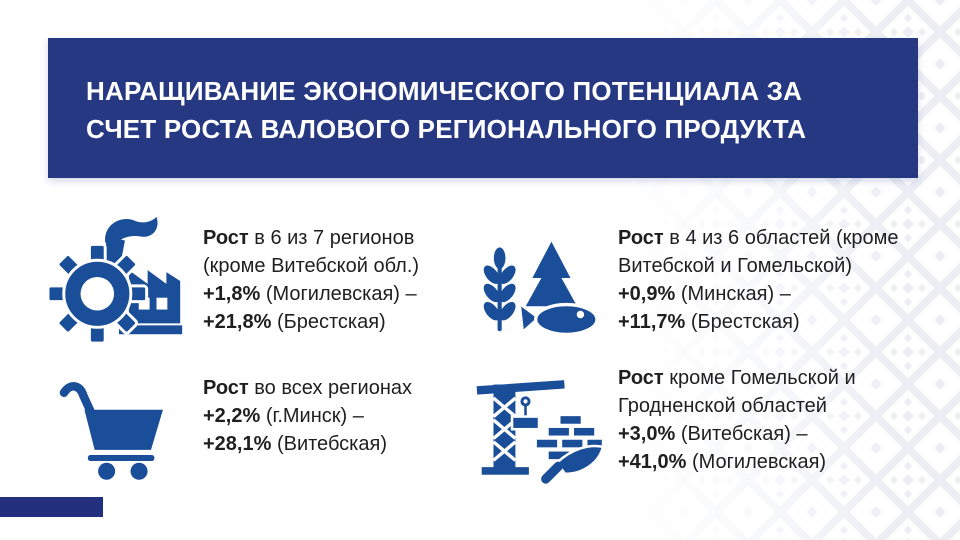 The width and height of the screenshot is (960, 540). I want to click on card-lead: Рост кроме Гомельской и, so click(737, 378).